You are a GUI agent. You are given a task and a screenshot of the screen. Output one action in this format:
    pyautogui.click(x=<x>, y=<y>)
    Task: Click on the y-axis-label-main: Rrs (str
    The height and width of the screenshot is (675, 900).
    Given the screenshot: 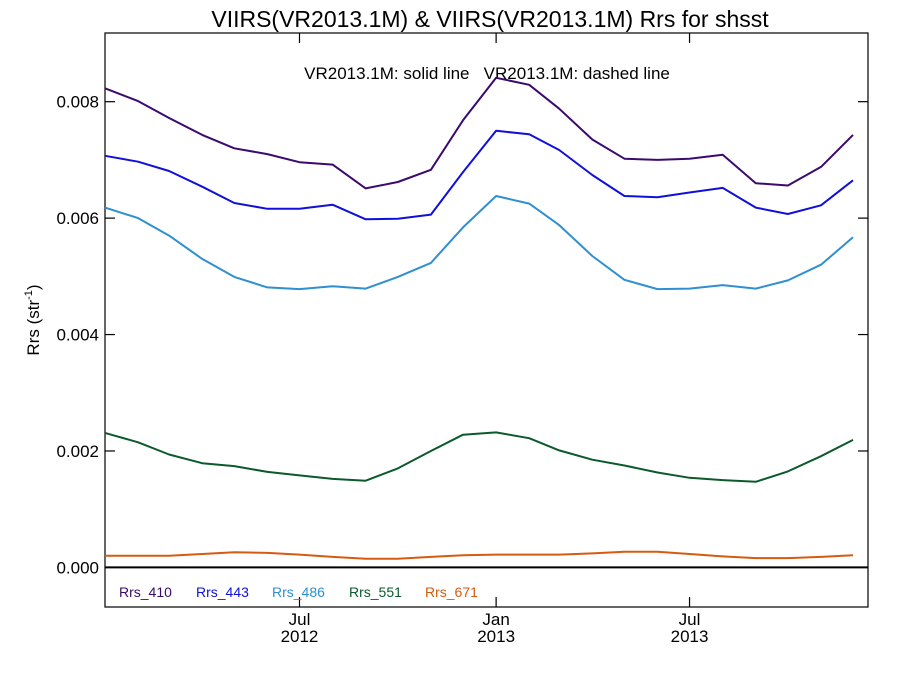 What is the action you would take?
    pyautogui.click(x=33, y=328)
    